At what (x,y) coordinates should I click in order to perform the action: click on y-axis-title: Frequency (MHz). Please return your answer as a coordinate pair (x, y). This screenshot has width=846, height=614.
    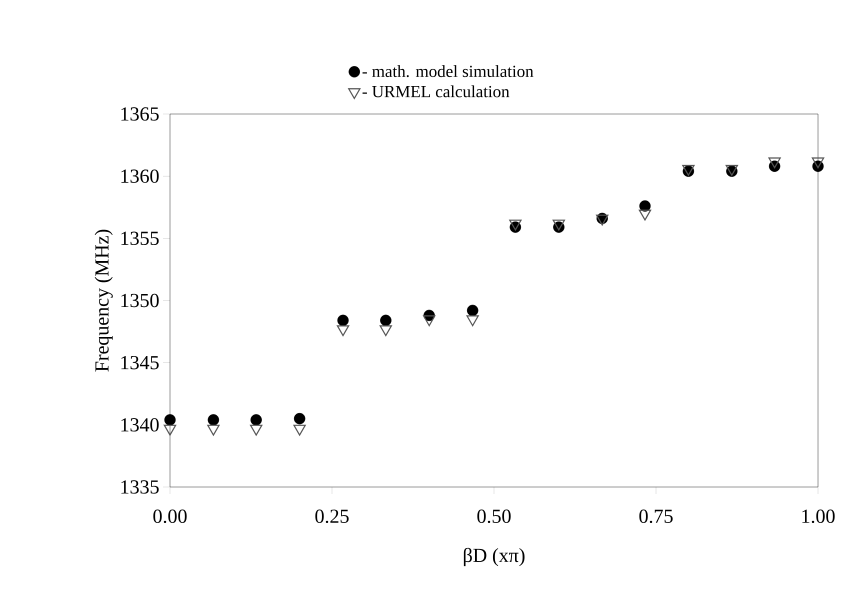
    Looking at the image, I should click on (103, 301).